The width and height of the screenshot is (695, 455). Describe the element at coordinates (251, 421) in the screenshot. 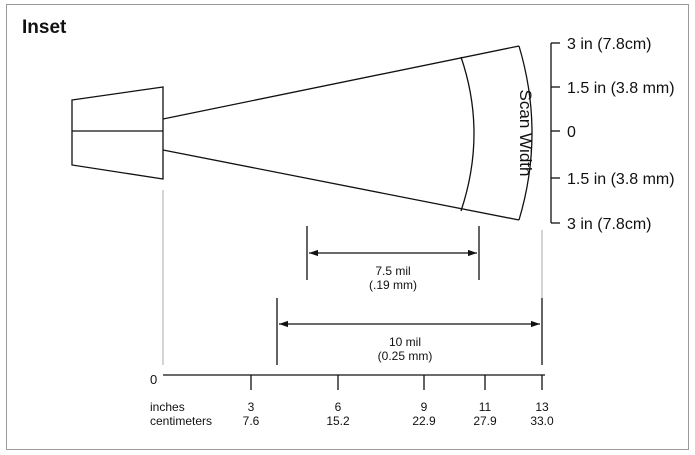

I see `tick-label-centimeters: 7.6` at that location.